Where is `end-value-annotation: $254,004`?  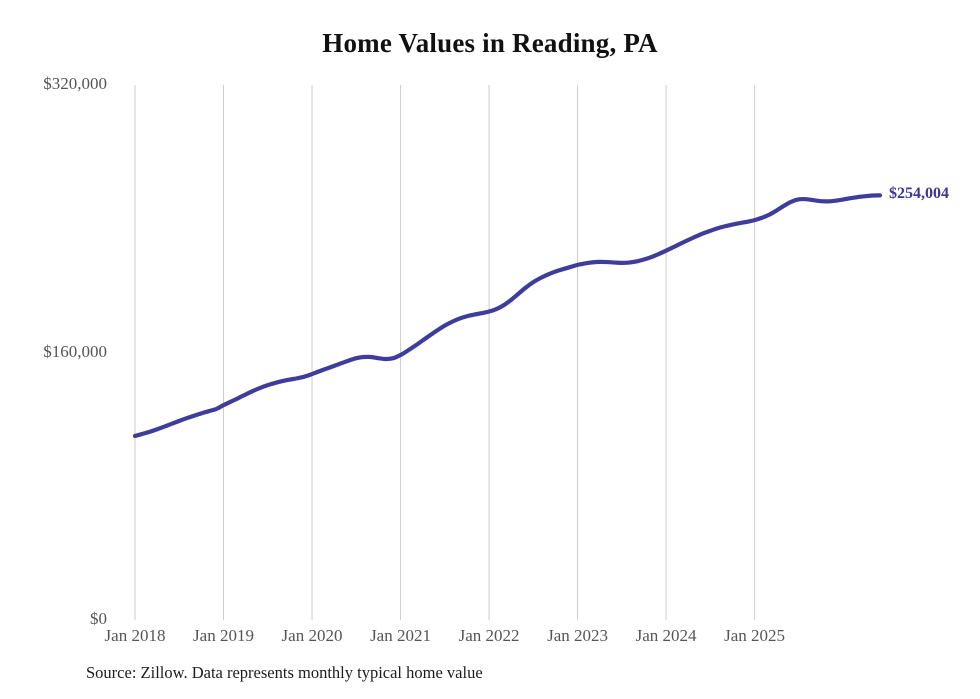
end-value-annotation: $254,004 is located at coordinates (919, 194).